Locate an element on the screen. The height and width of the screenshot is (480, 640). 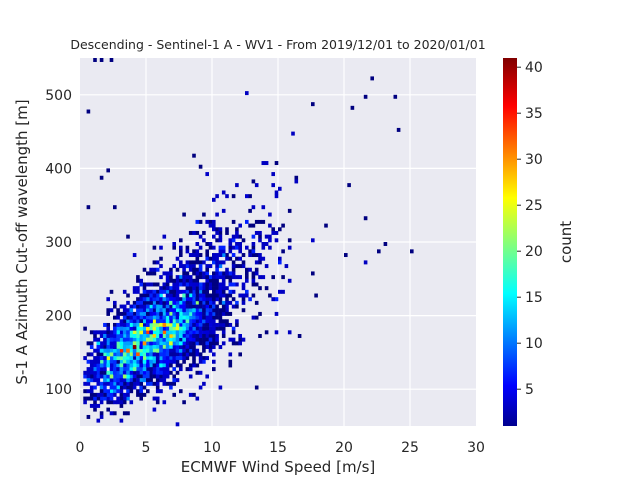
colorbar-ticks: 5 10 15 20 25 30 35 40 is located at coordinates (530, 229).